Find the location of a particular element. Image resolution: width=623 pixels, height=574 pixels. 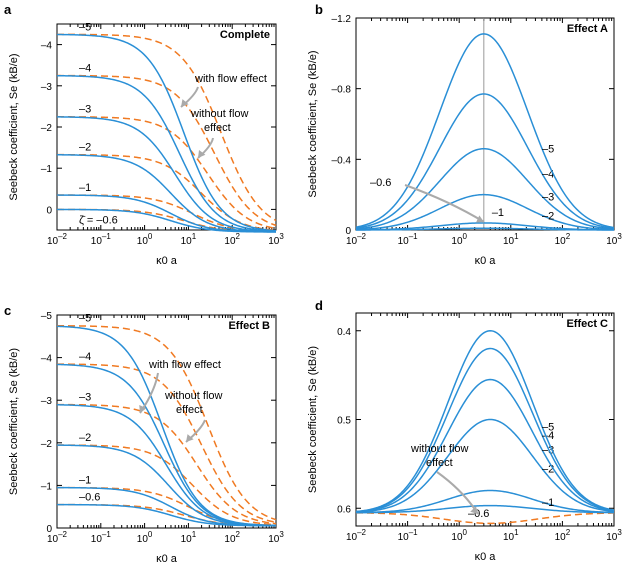

x-tick-label: 10² is located at coordinates (232, 537).